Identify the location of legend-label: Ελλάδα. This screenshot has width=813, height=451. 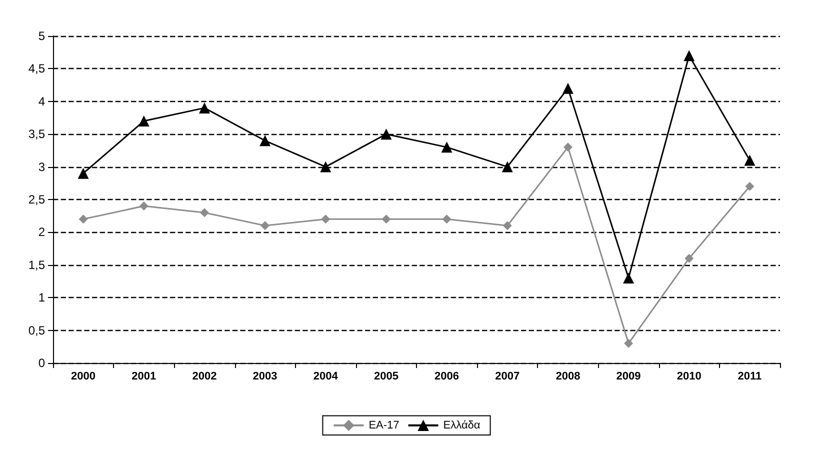
(462, 425).